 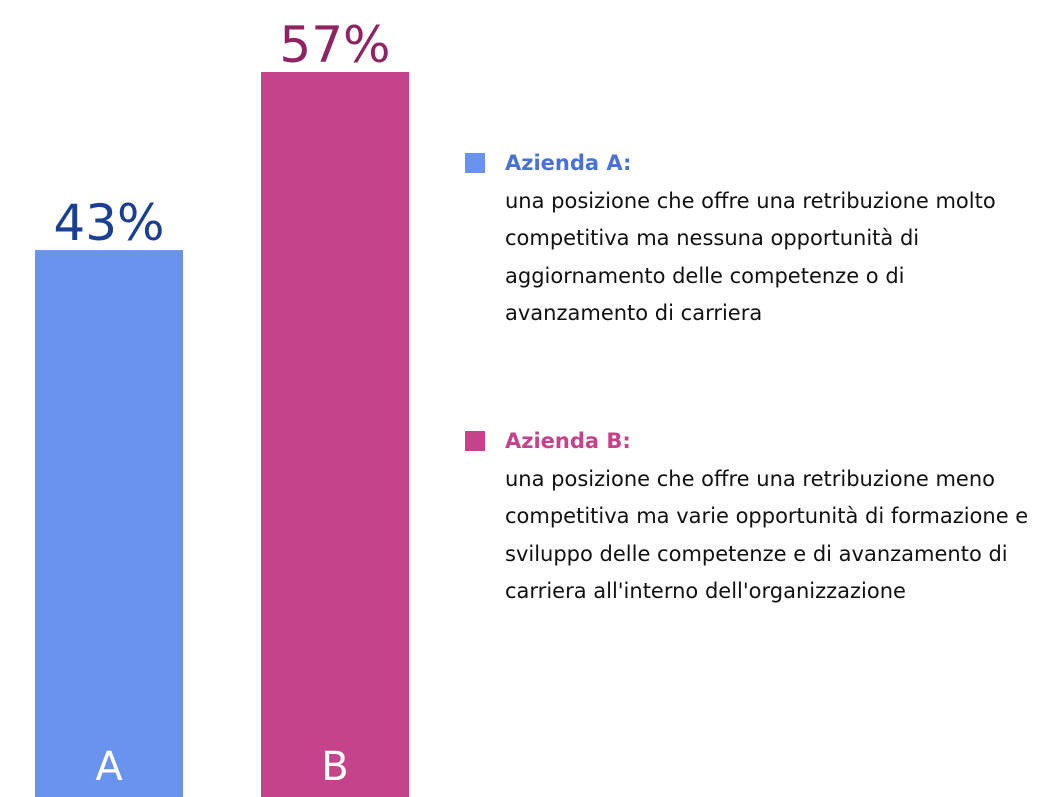 I want to click on value-label: 43%, so click(x=108, y=223).